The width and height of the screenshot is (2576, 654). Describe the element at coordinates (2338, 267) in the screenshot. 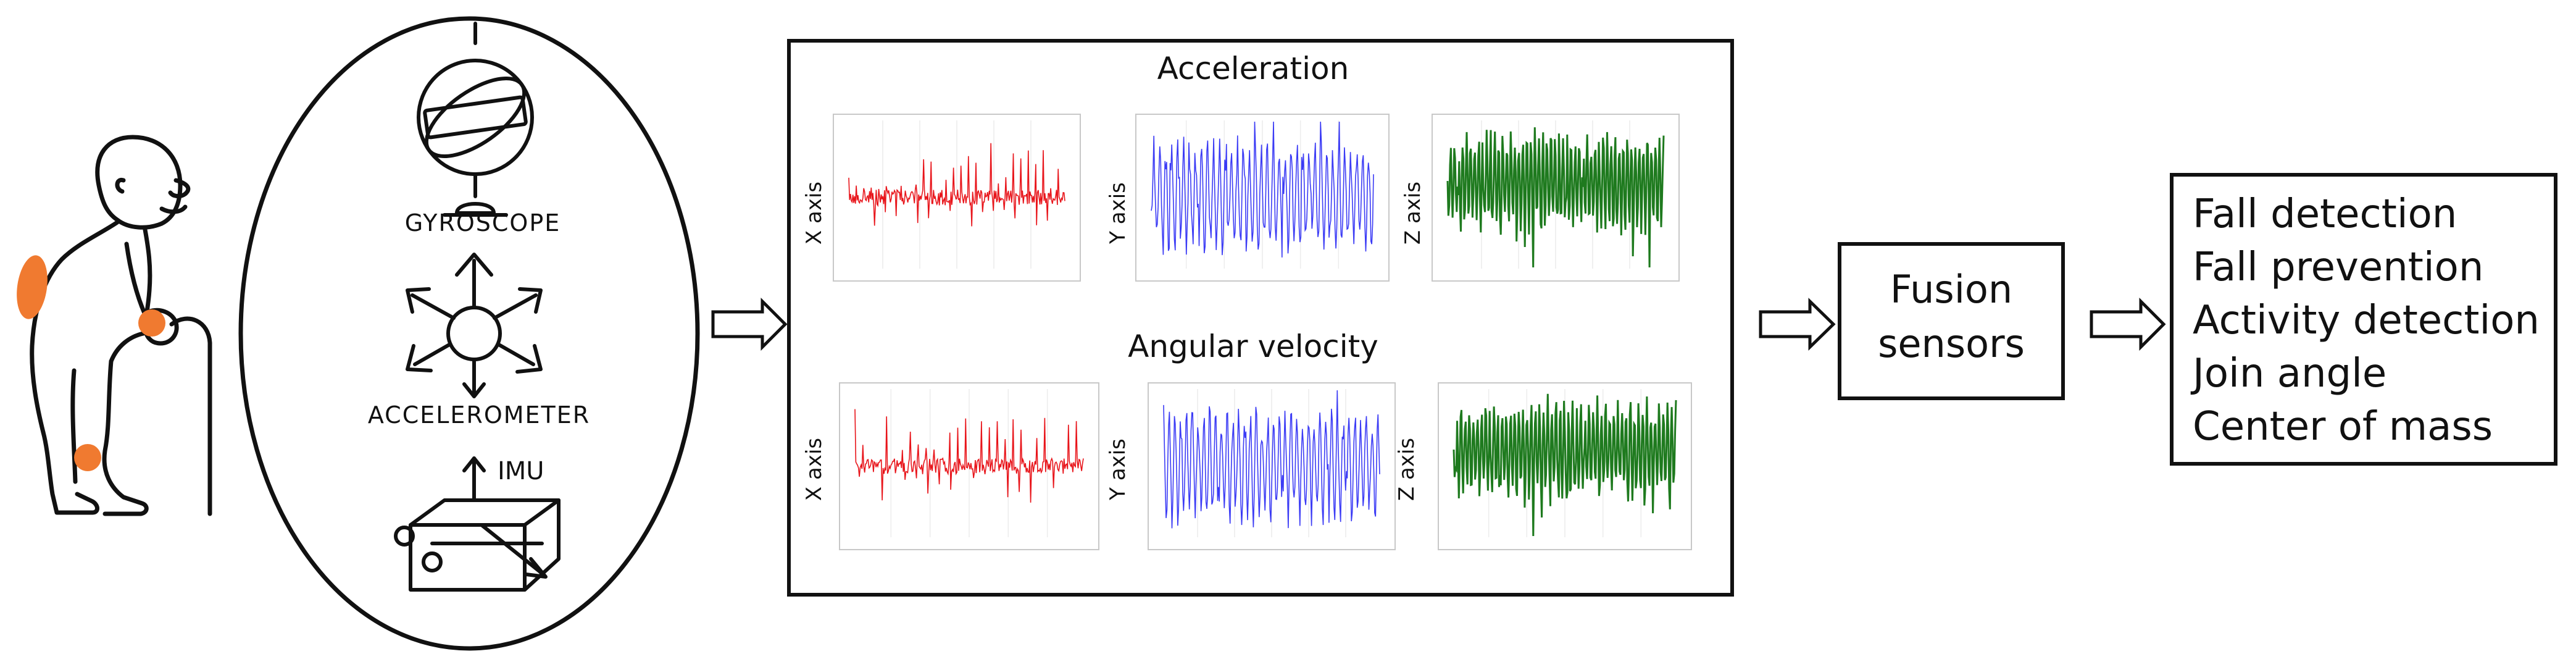

I see `application-fall-prevention: Fall prevention` at that location.